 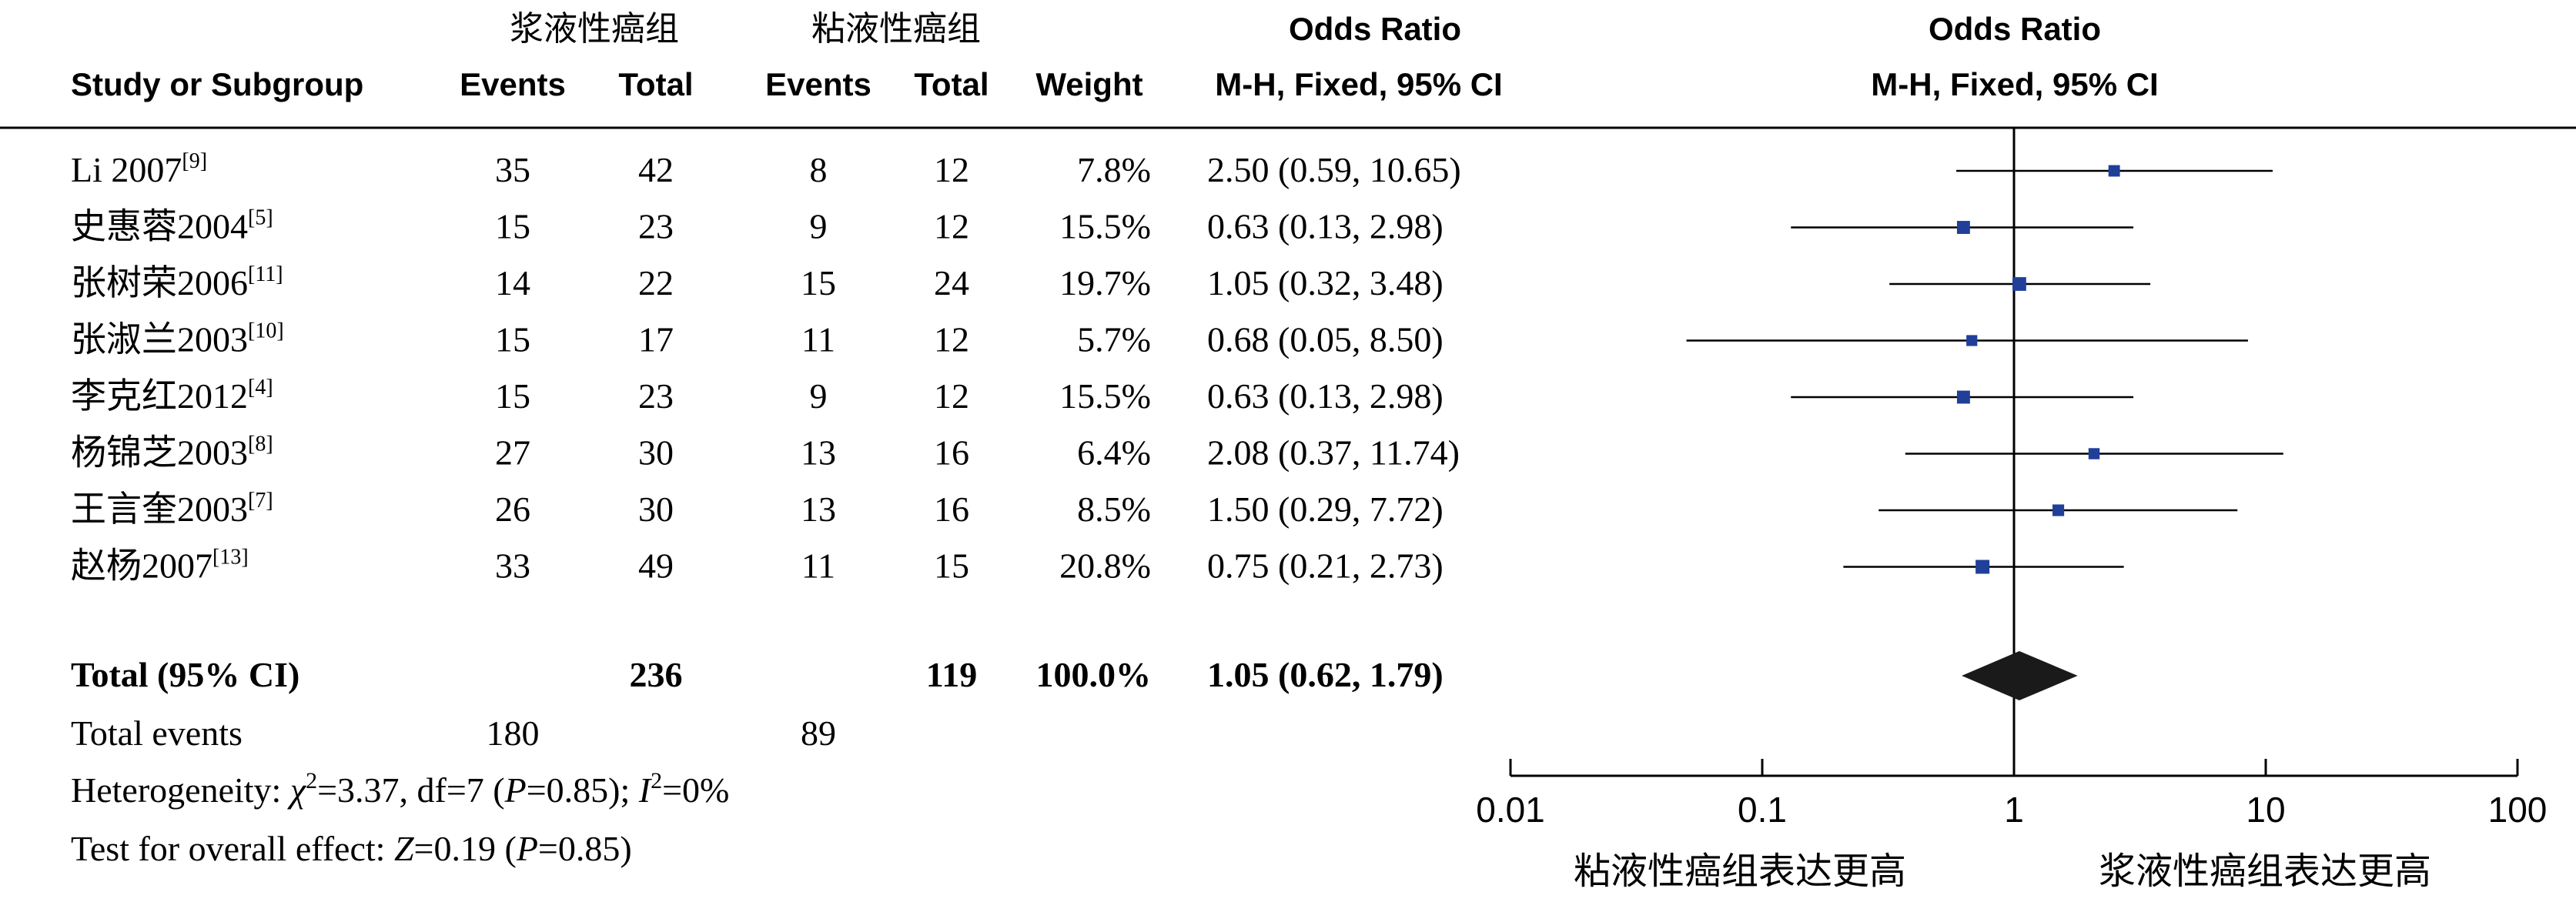 I want to click on study-row-6-reference: [8], so click(x=261, y=444).